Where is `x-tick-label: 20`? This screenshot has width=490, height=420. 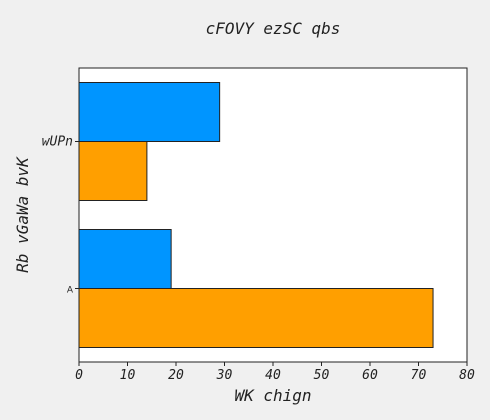 x-tick-label: 20 is located at coordinates (176, 375).